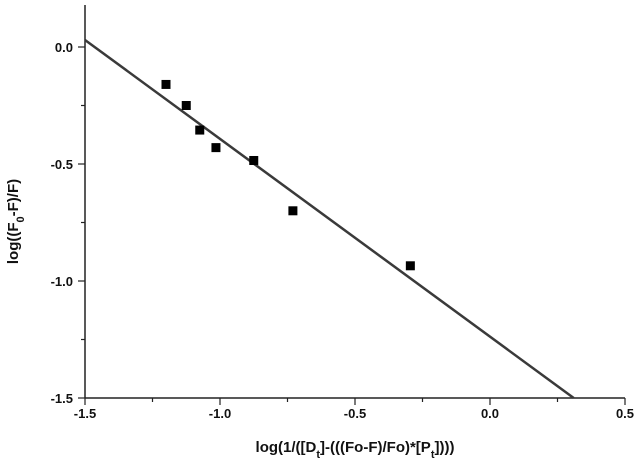 This screenshot has height=469, width=640. Describe the element at coordinates (220, 413) in the screenshot. I see `x-tick-label: -1.0` at that location.